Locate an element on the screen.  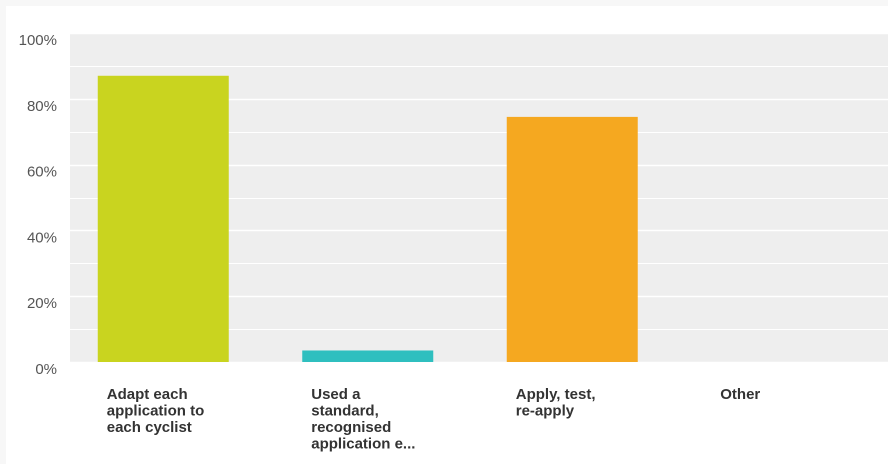
y-tick-label: 40% is located at coordinates (42, 237).